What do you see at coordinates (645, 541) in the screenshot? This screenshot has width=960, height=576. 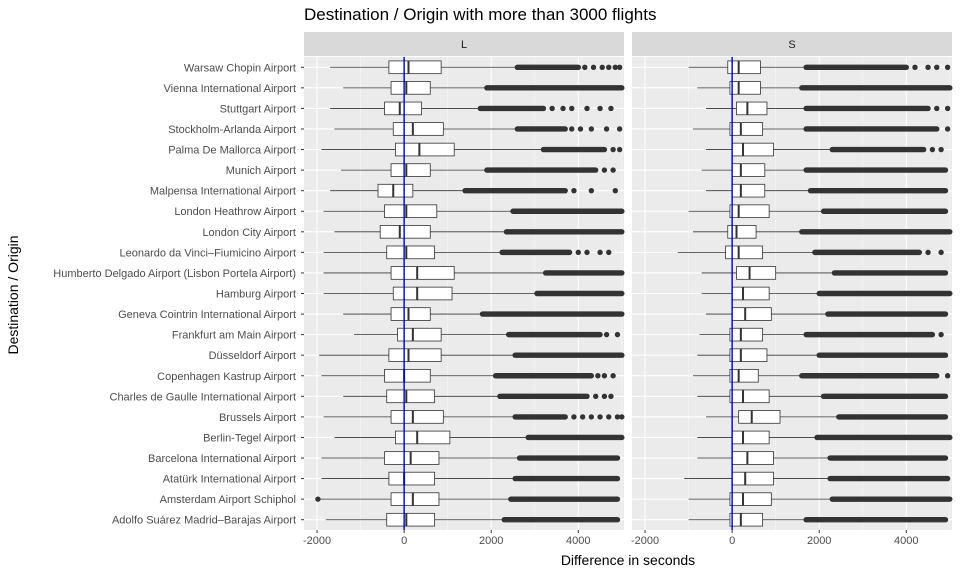 I see `x-tick-label: -2000` at bounding box center [645, 541].